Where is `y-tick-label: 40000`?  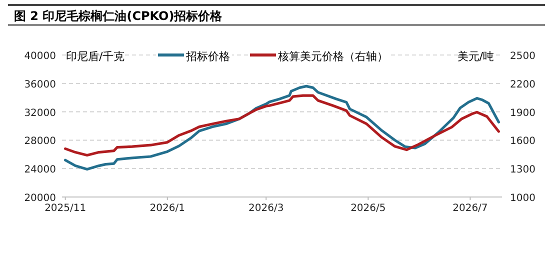
y-tick-label: 40000 is located at coordinates (40, 56).